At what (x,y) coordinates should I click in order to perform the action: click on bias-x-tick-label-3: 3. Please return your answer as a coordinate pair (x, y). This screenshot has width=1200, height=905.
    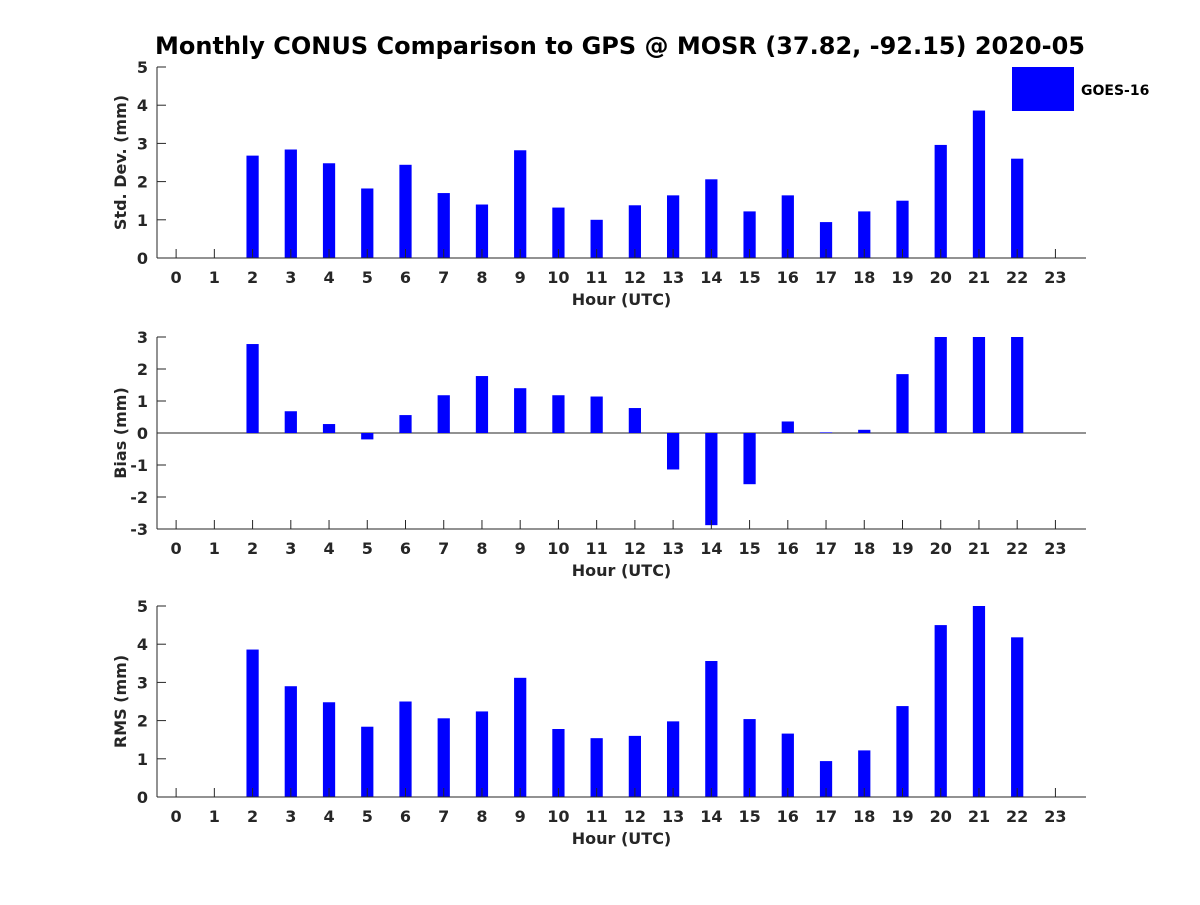
    Looking at the image, I should click on (290, 548).